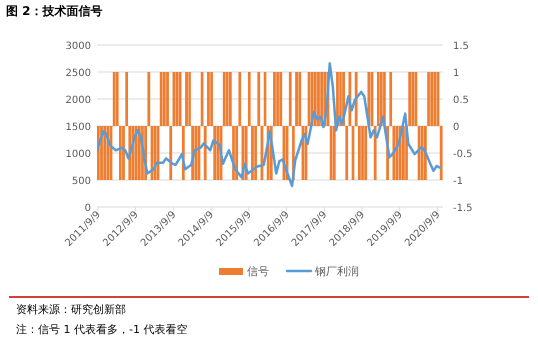 The height and width of the screenshot is (343, 538). I want to click on y-tick-label: 1000, so click(78, 154).